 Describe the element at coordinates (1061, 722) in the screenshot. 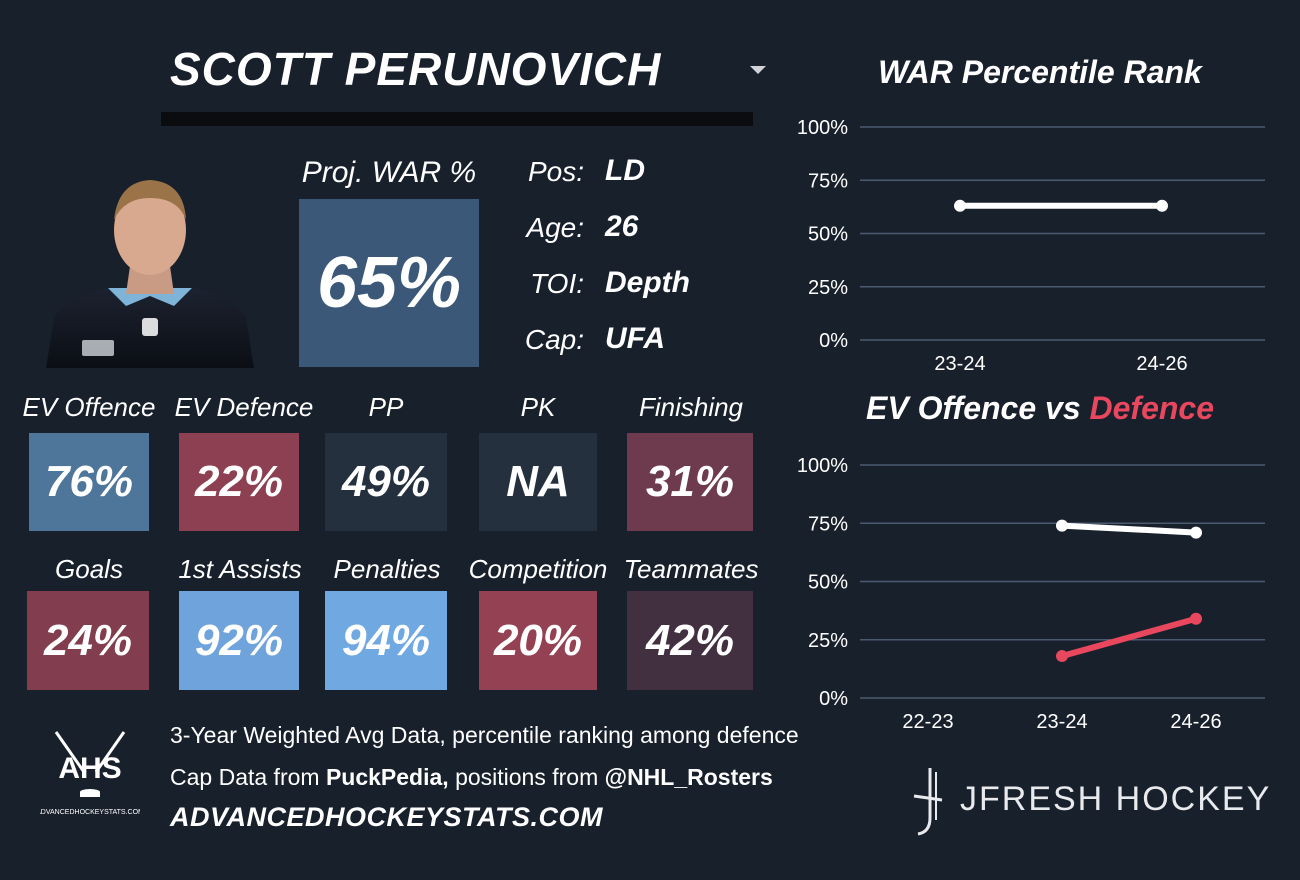

I see `ev-chart-xtick-label: 23-24` at that location.